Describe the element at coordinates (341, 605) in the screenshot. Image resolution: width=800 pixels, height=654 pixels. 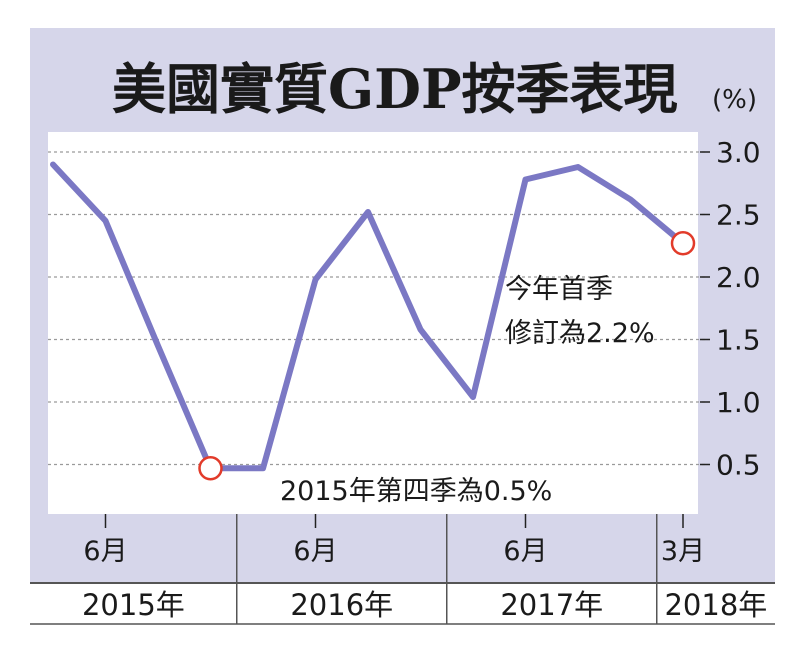
I see `year-label: 2016年` at that location.